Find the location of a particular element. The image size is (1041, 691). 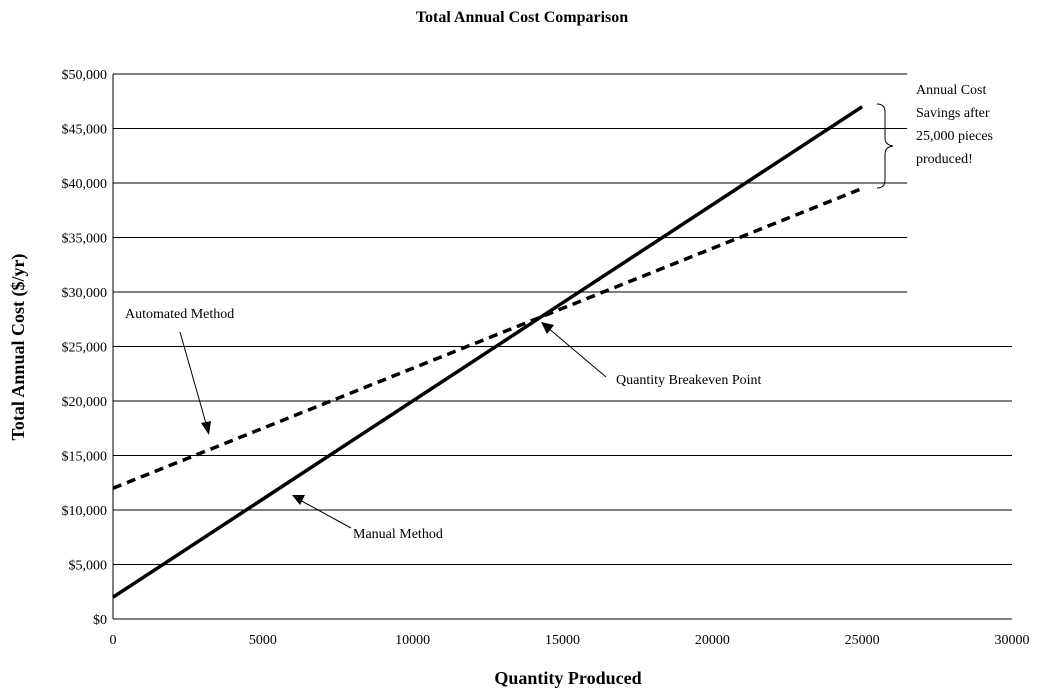

x-tick-label: 25000 is located at coordinates (862, 640).